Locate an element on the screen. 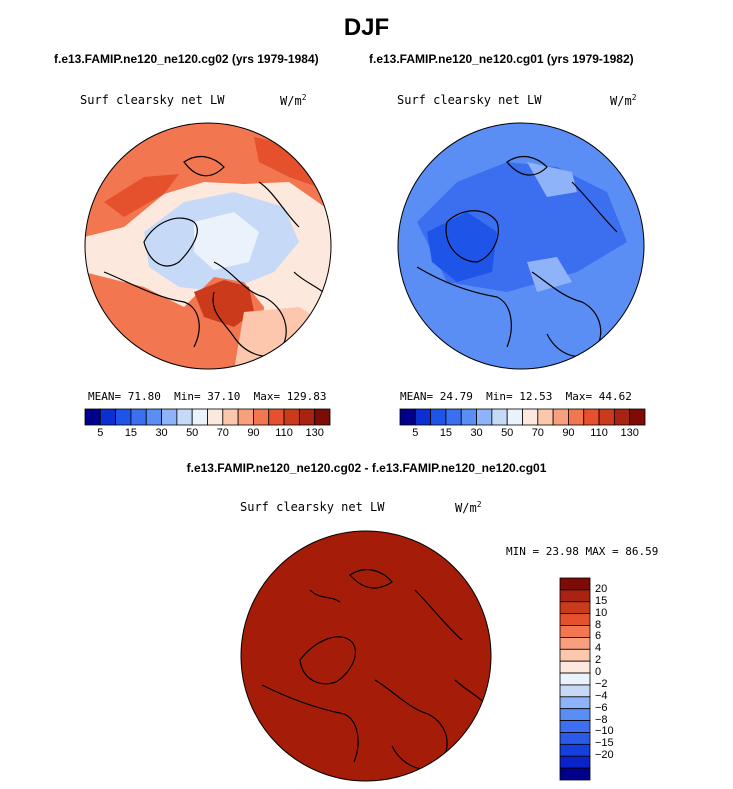 The height and width of the screenshot is (789, 733). panel1-units: W/m2 is located at coordinates (293, 100).